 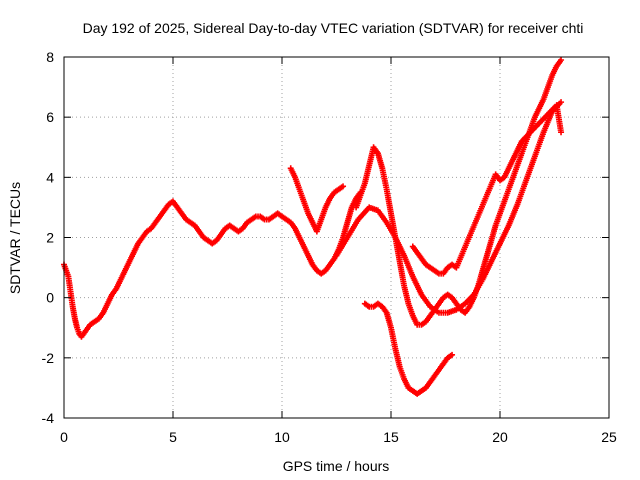 I want to click on y-tick-label: 2, so click(x=50, y=238).